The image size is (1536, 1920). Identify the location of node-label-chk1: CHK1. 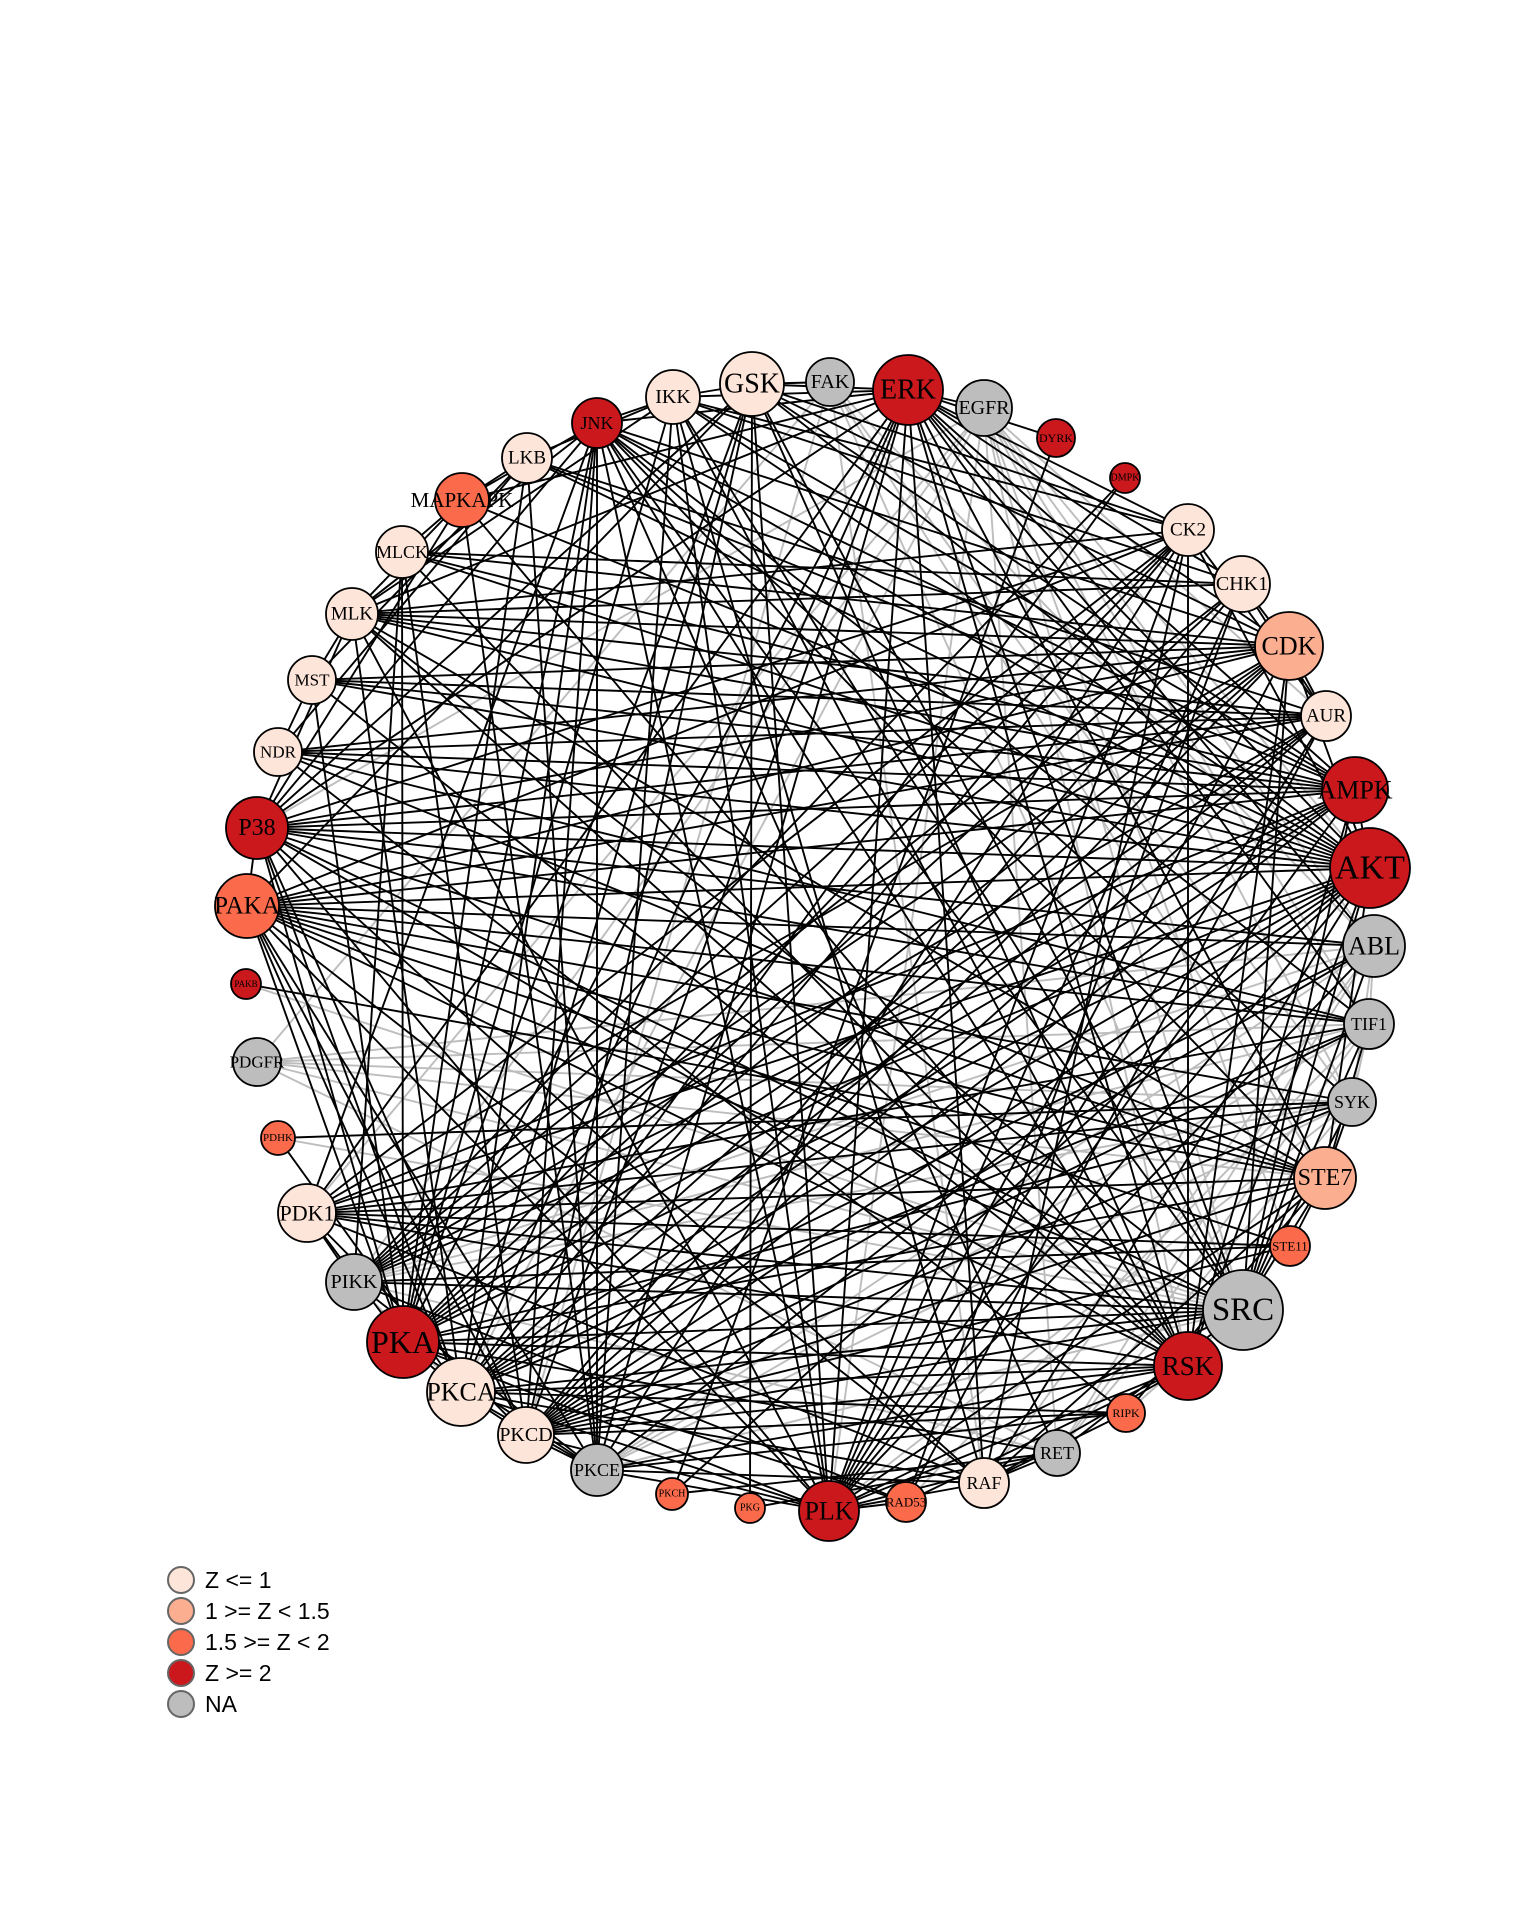
(1242, 584).